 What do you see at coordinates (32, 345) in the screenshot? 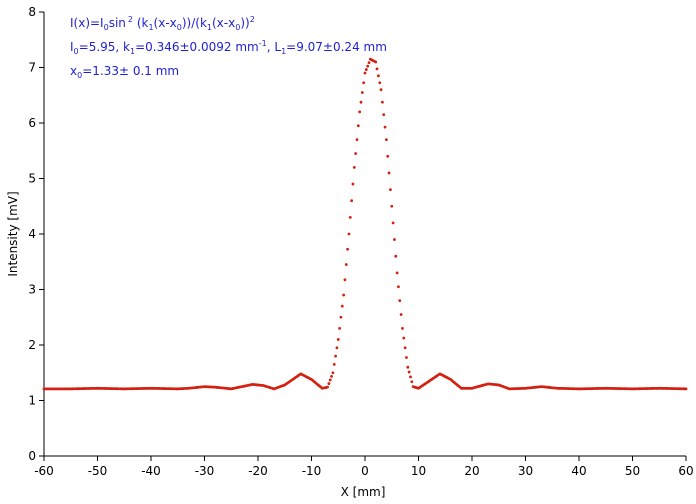
I see `y-tick-label: 2` at bounding box center [32, 345].